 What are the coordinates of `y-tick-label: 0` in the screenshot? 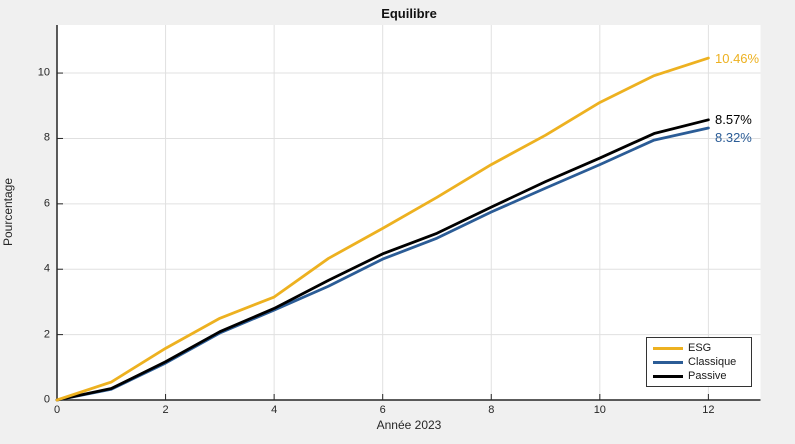 It's located at (46, 399).